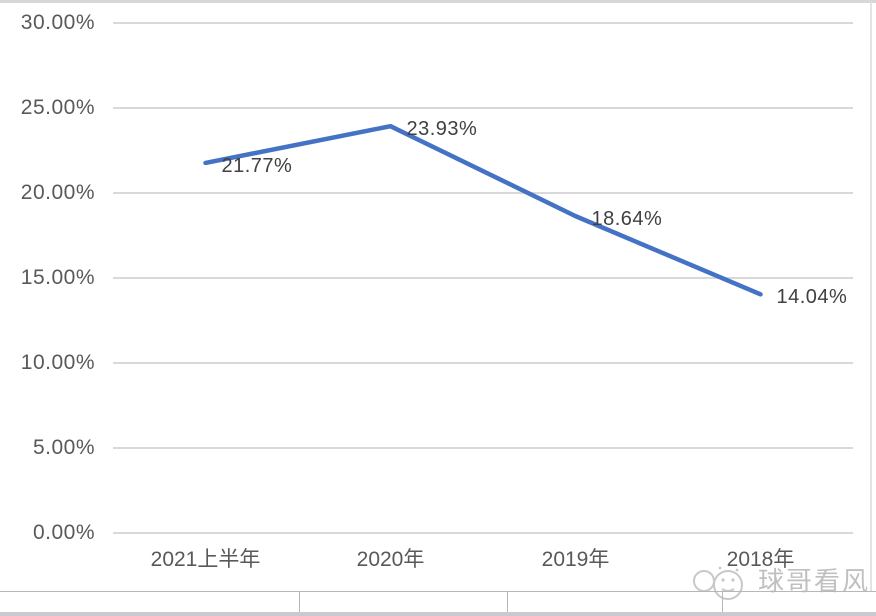 The image size is (876, 616). I want to click on y-tick-label: 5.00%, so click(63, 447).